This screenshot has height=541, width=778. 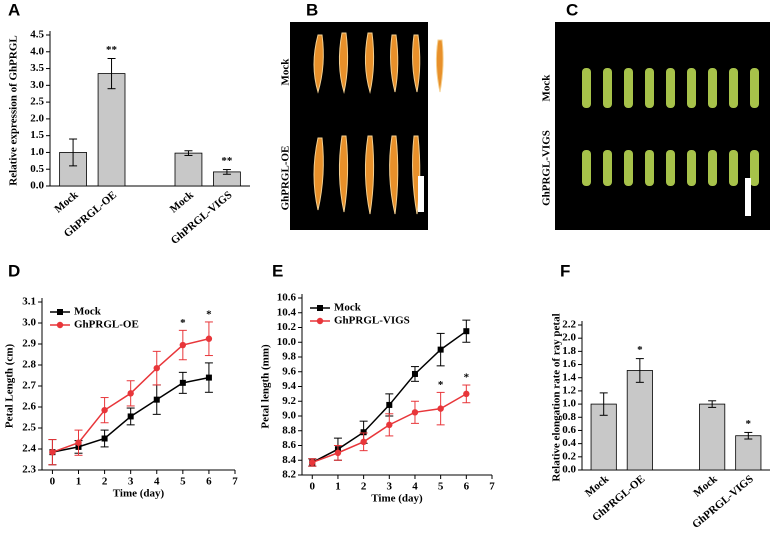 What do you see at coordinates (569, 456) in the screenshot?
I see `y-tick-label: 0.2` at bounding box center [569, 456].